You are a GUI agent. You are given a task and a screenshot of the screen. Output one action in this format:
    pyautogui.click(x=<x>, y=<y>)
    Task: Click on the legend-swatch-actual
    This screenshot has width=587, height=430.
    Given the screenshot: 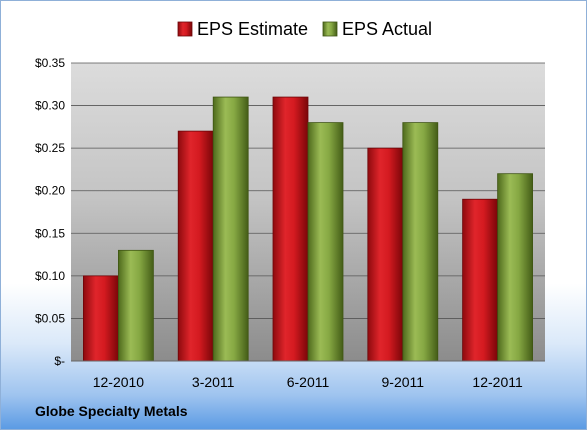 What is the action you would take?
    pyautogui.click(x=330, y=29)
    